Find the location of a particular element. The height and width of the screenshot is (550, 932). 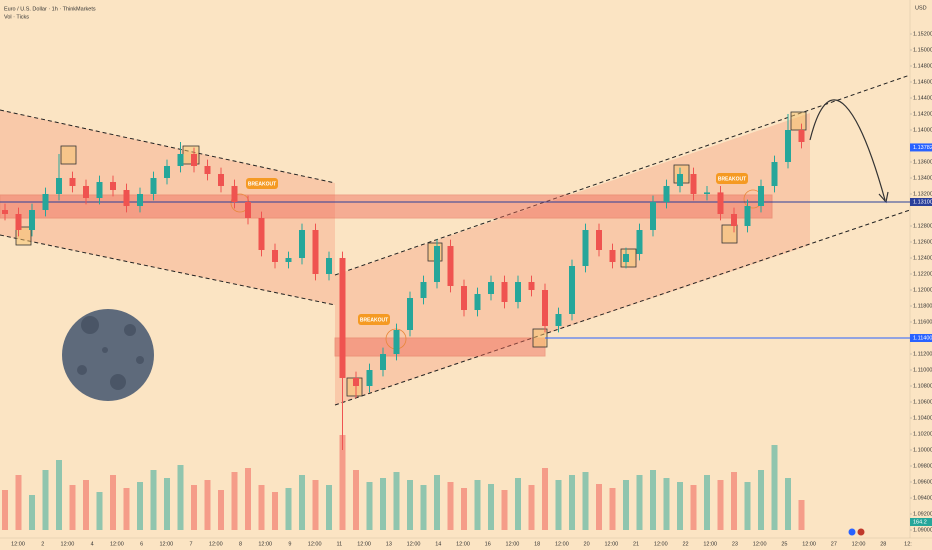

y-tick-label: 1.15200 is located at coordinates (922, 34).